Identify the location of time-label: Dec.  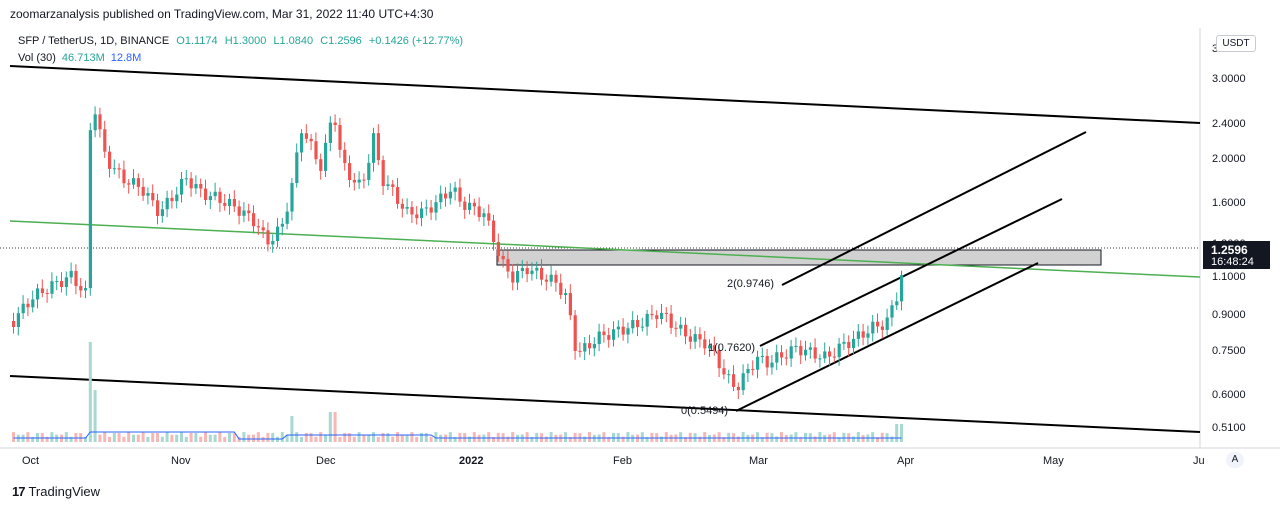
(326, 461).